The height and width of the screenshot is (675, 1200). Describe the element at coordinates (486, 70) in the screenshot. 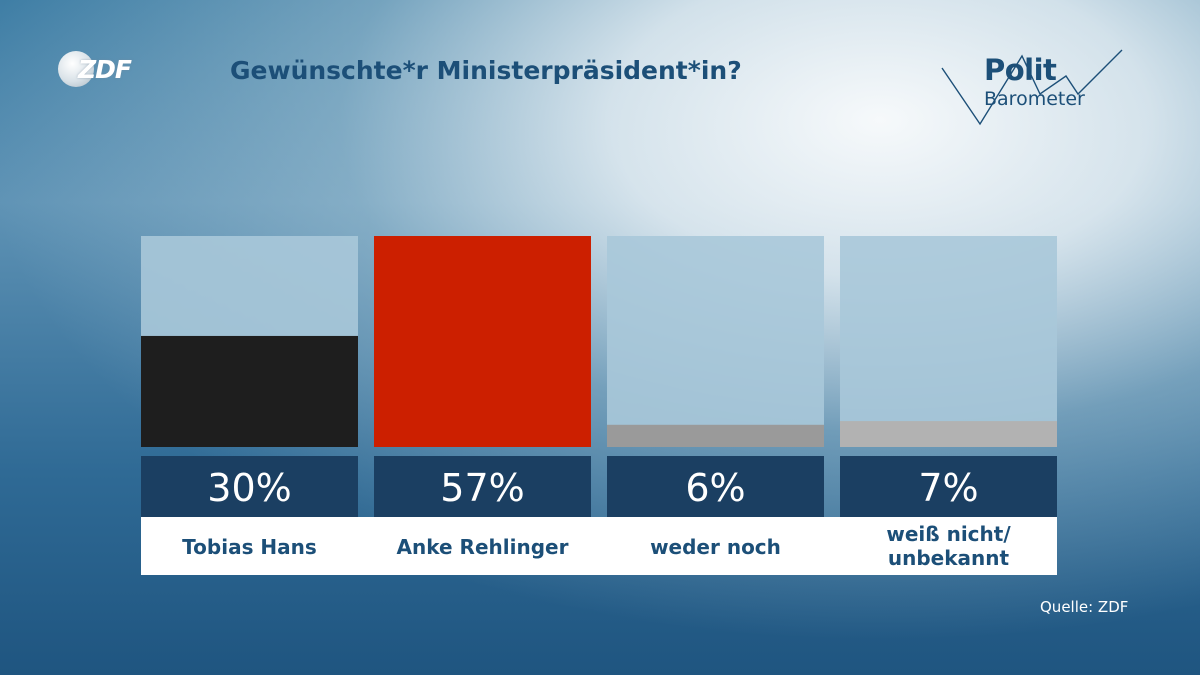

I see `chart-title: Gewünschte*r Ministerpräsident*in?` at that location.